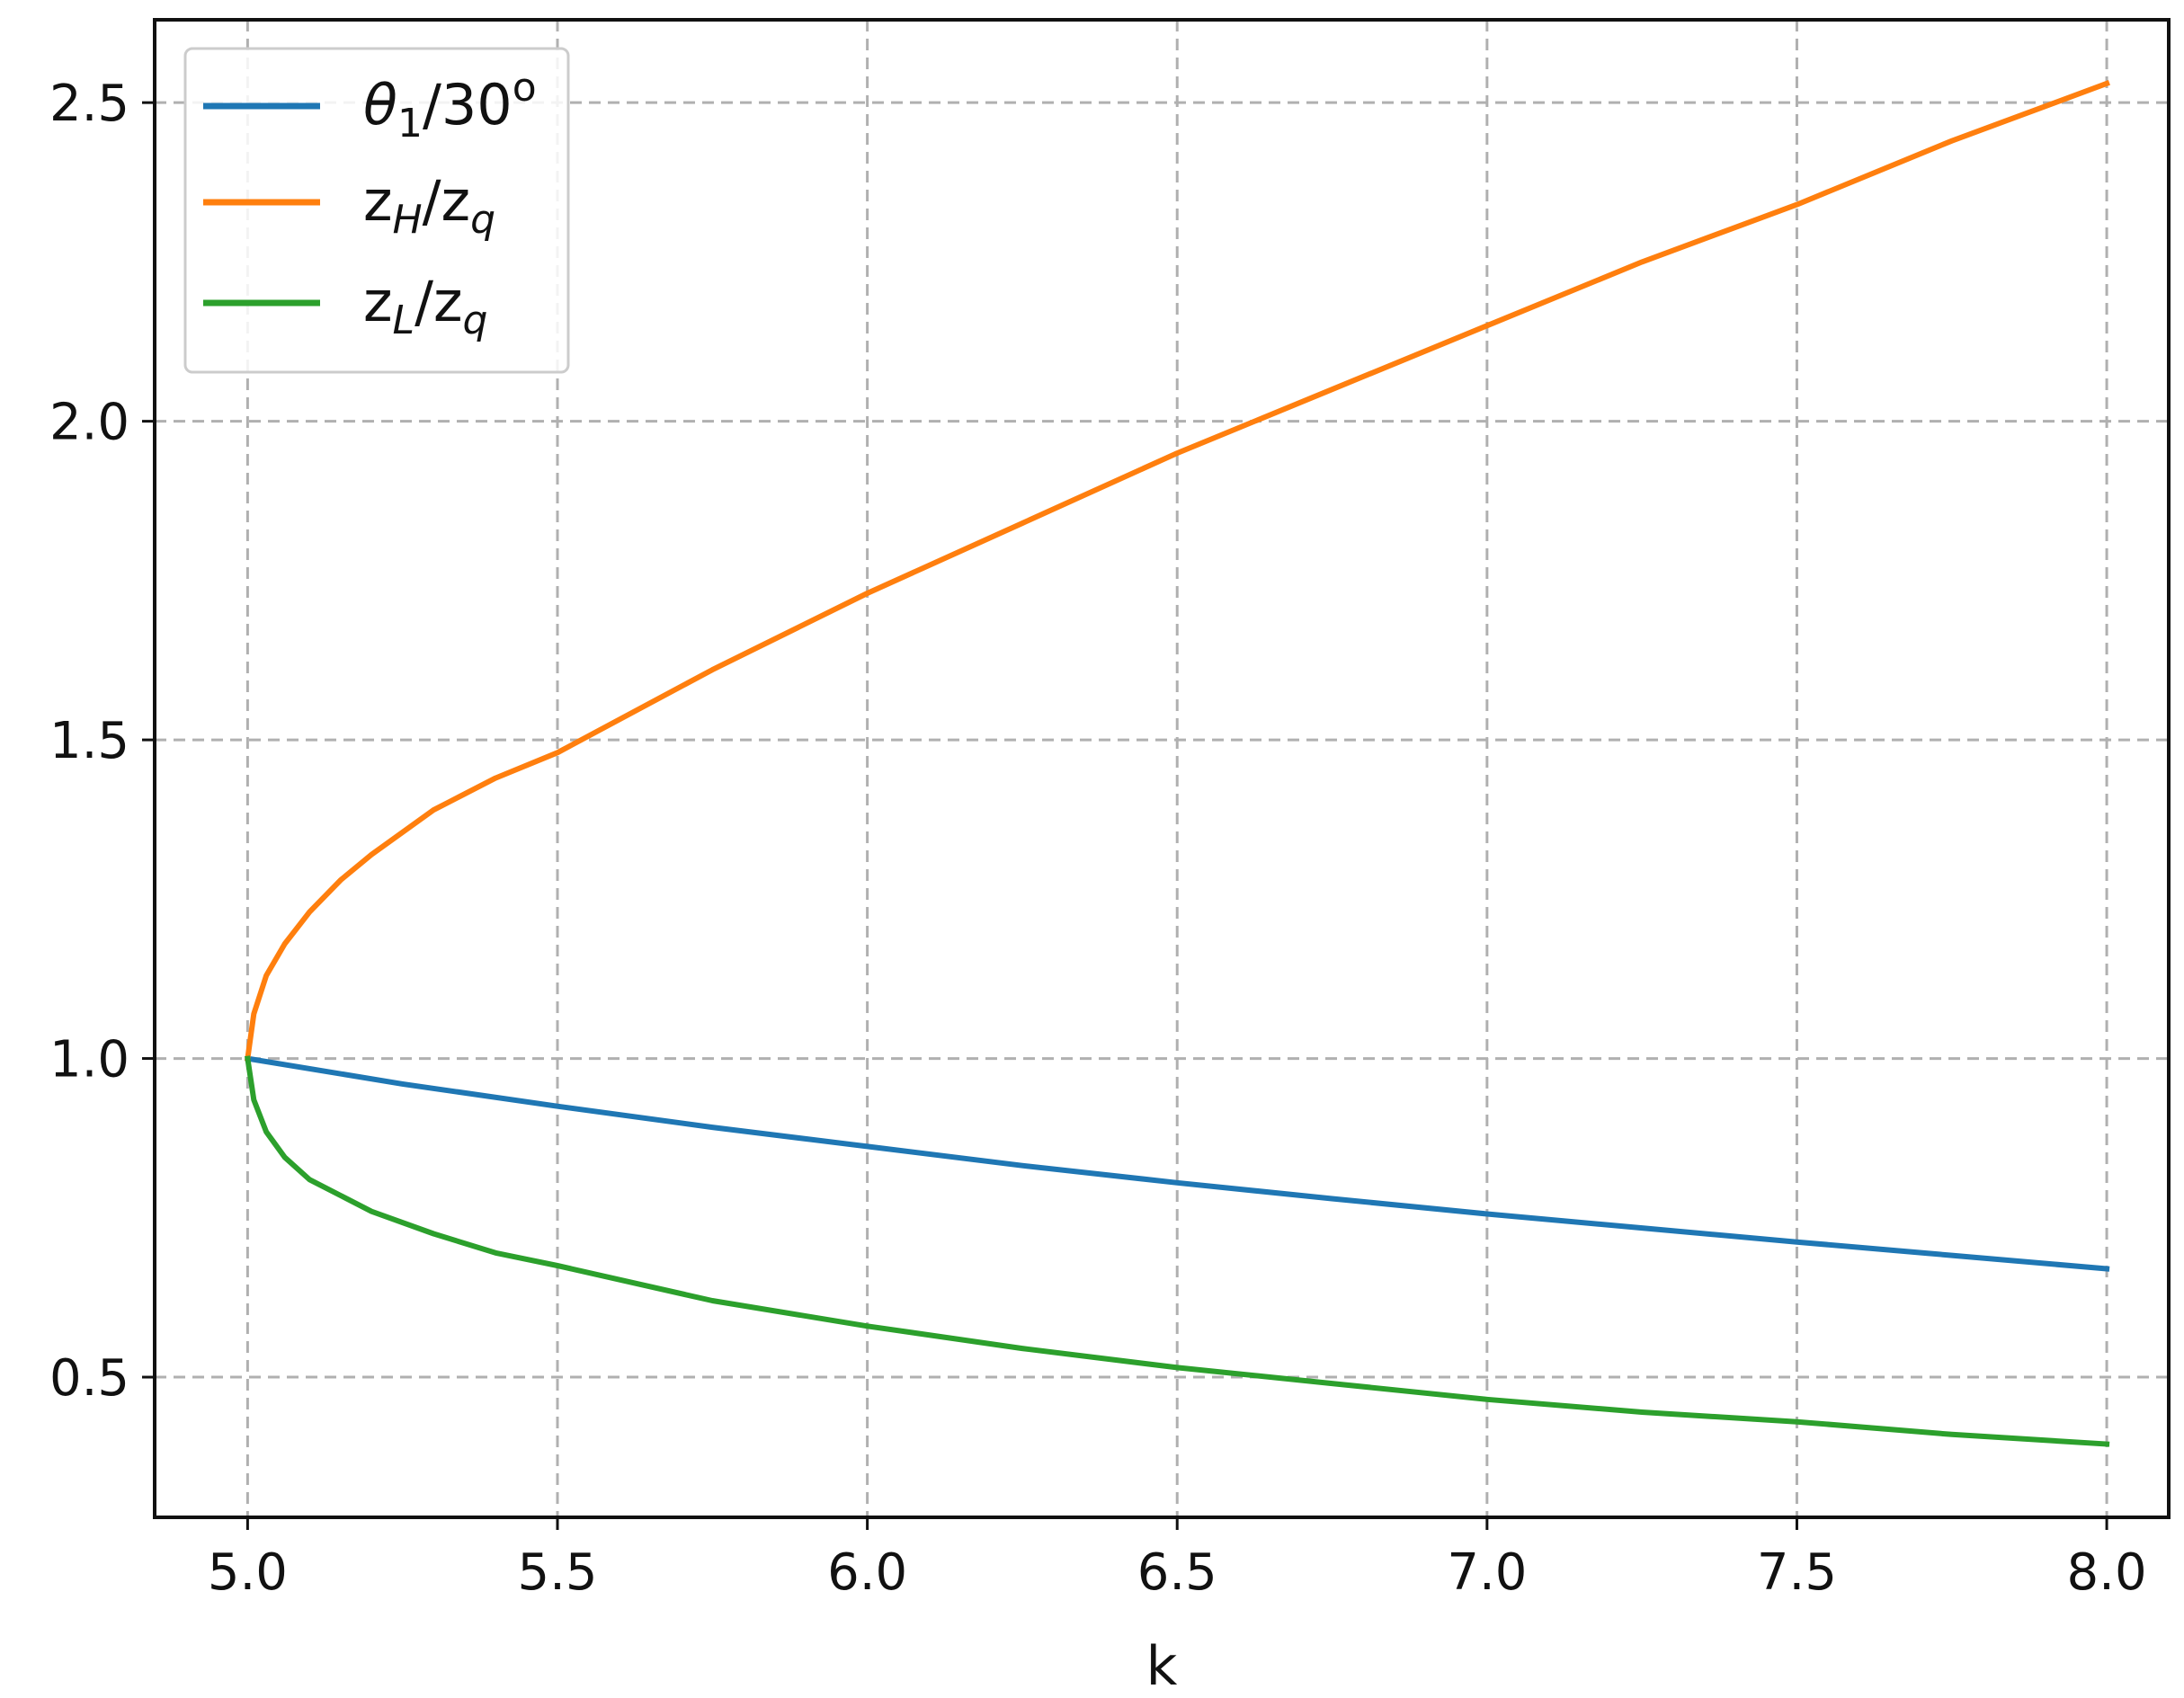 The image size is (2184, 1698). Describe the element at coordinates (867, 1572) in the screenshot. I see `x-tick-label: 6.0` at that location.